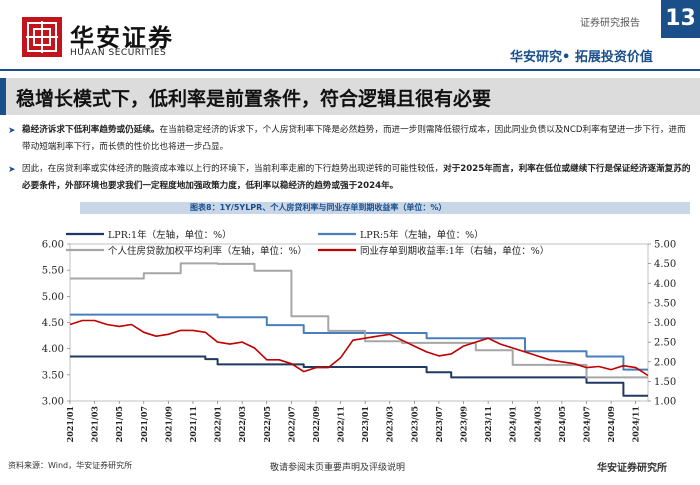  I want to click on legend-label: 同业存单到期收益率:1年（右轴，单位：%）, so click(454, 251).